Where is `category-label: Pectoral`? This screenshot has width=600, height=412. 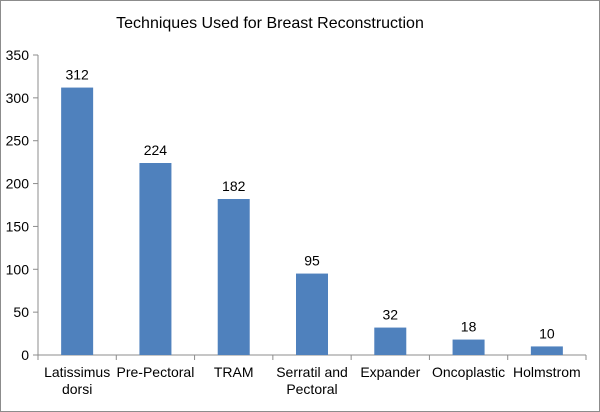 category-label: Pectoral is located at coordinates (311, 389).